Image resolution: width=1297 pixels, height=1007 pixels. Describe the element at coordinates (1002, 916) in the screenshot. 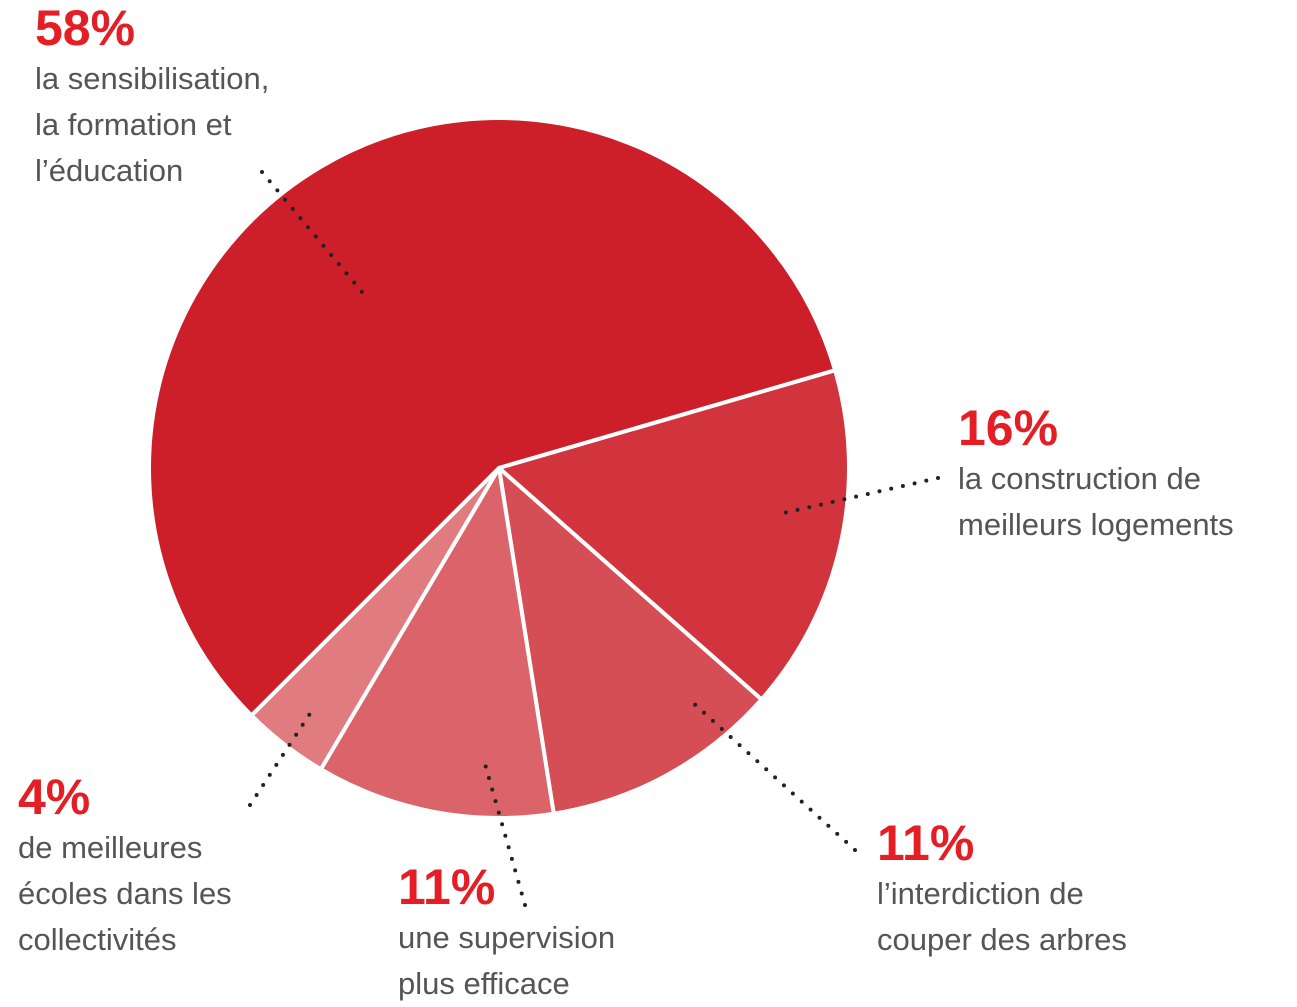

I see `category-label: l’interdiction de couper des arbres` at that location.